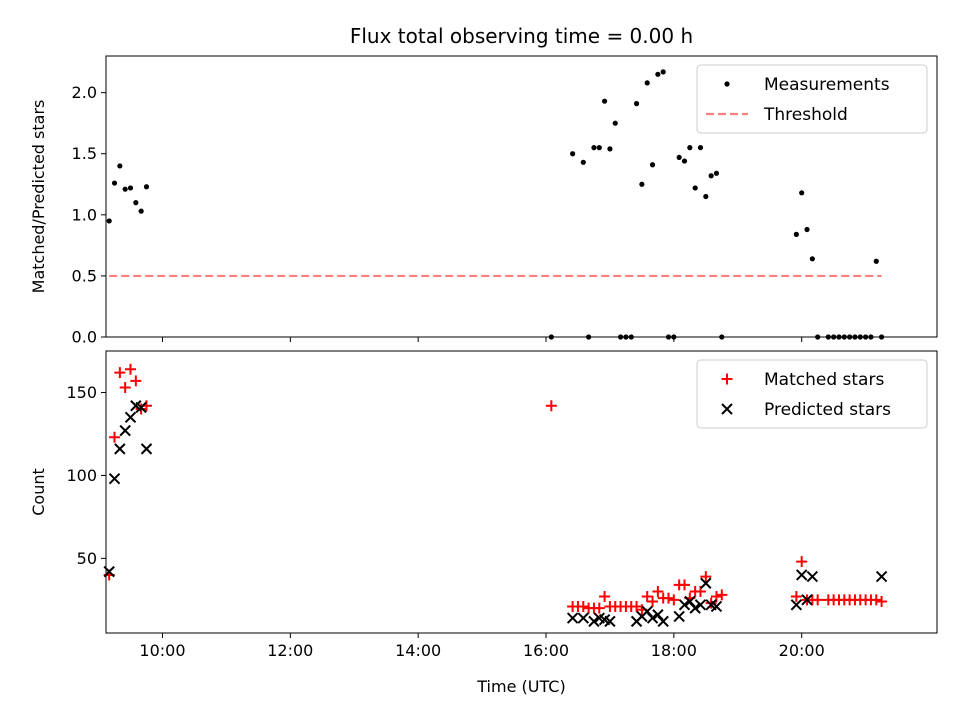 This screenshot has width=960, height=720. Describe the element at coordinates (38, 197) in the screenshot. I see `y-axis-label: Matched/Predicted stars` at that location.